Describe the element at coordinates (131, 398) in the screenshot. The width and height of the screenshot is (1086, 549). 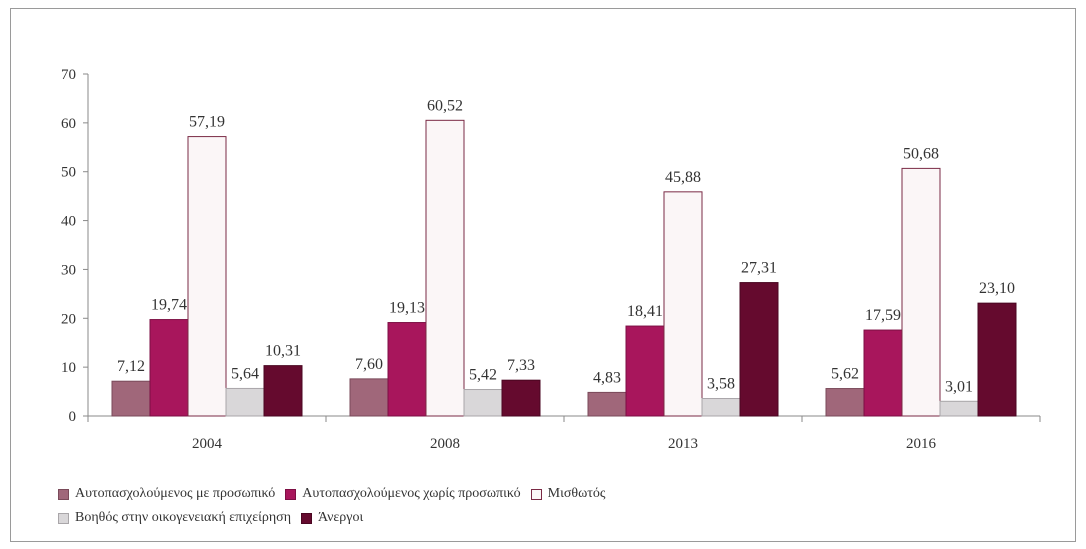
I see `bar-series1-2004` at that location.